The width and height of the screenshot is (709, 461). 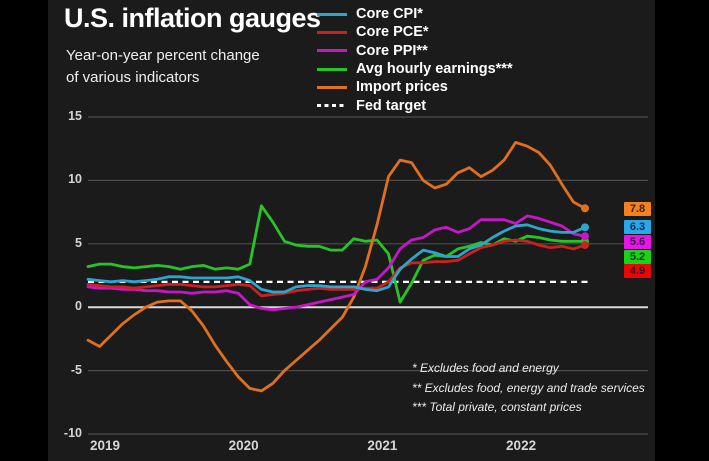 I want to click on x-axis-label-2022: 2022, so click(x=521, y=445).